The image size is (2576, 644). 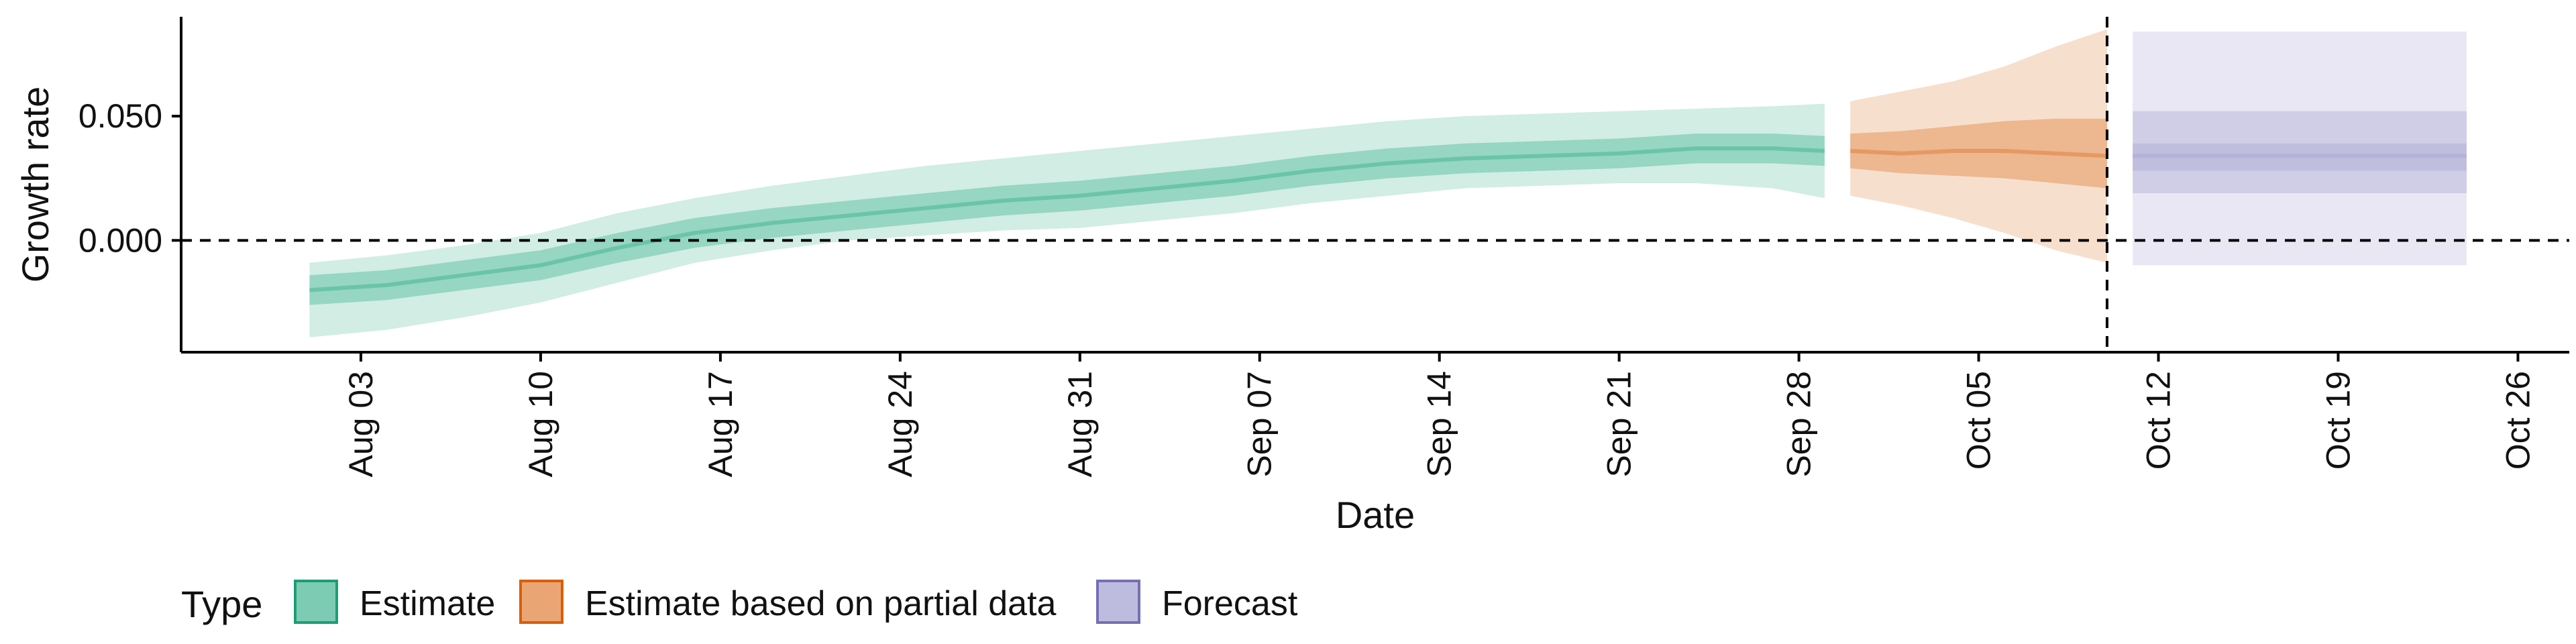 What do you see at coordinates (541, 602) in the screenshot?
I see `legend-key-estimate-based-on-partial-data` at bounding box center [541, 602].